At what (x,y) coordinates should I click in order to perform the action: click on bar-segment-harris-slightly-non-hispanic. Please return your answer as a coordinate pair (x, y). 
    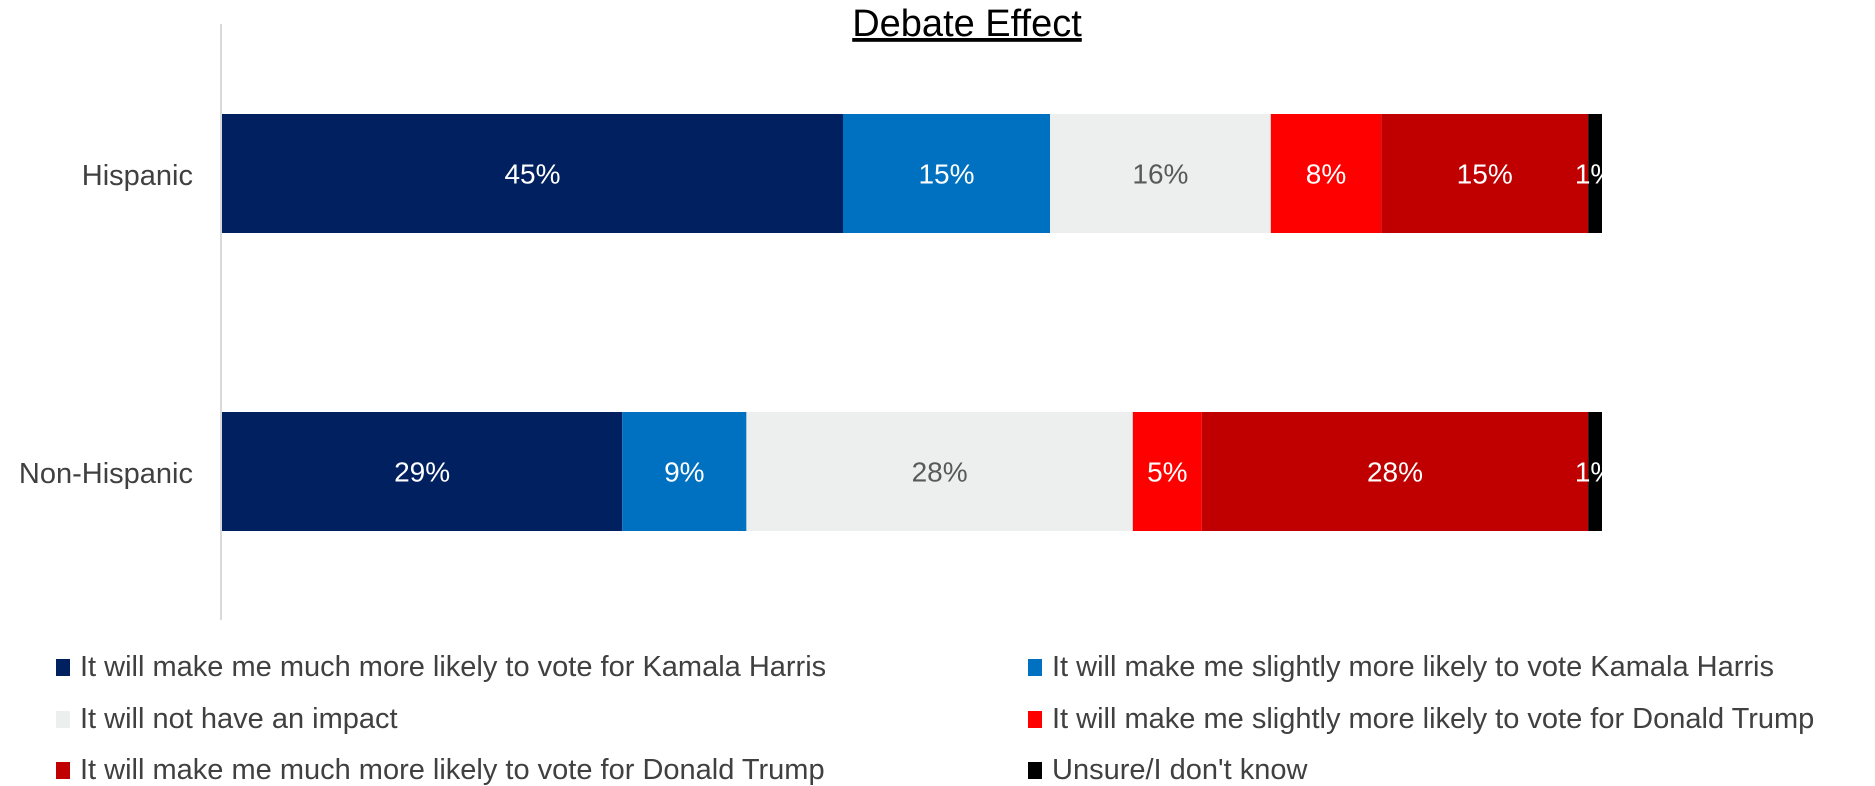
    Looking at the image, I should click on (684, 471).